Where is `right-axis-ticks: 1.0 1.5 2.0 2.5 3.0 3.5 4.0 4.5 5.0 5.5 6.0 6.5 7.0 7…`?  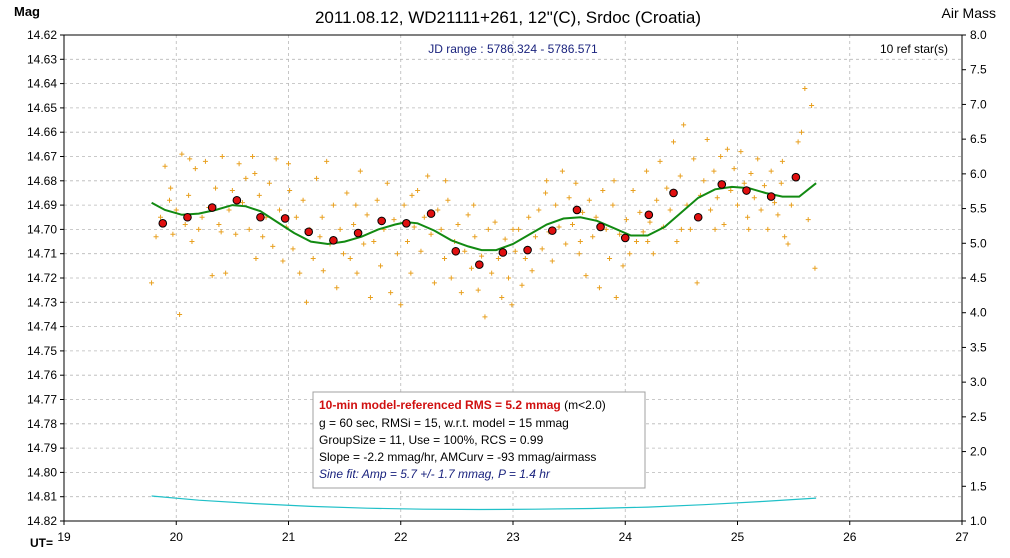 right-axis-ticks: 1.0 1.5 2.0 2.5 3.0 3.5 4.0 4.5 5.0 5.5 6.0 6.5 7.0 7… is located at coordinates (974, 278).